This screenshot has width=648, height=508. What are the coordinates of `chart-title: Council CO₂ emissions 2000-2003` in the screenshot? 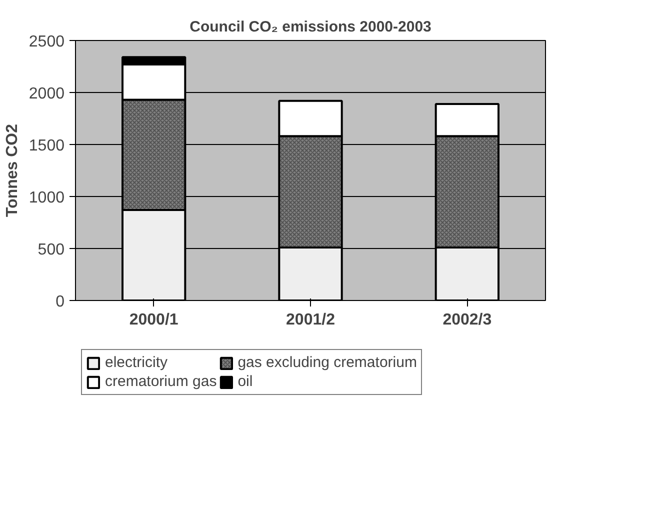 It's located at (311, 27).